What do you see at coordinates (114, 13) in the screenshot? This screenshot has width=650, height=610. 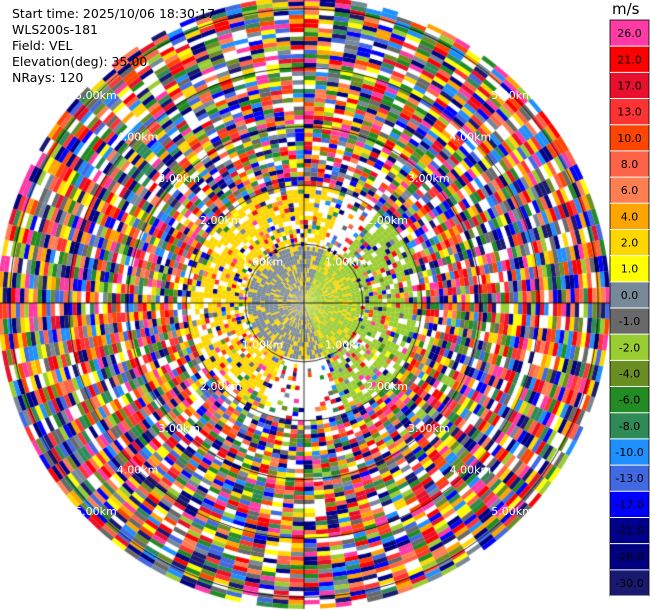 I see `start-time-text: Start time: 2025/10/06 18:30:17` at bounding box center [114, 13].